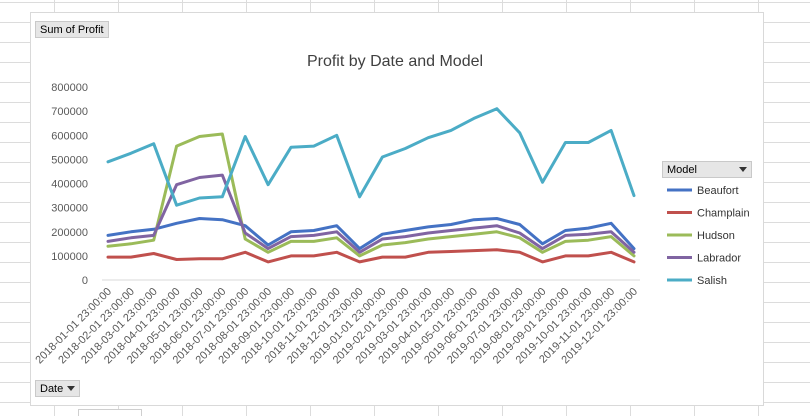  I want to click on sheet-tab, so click(110, 412).